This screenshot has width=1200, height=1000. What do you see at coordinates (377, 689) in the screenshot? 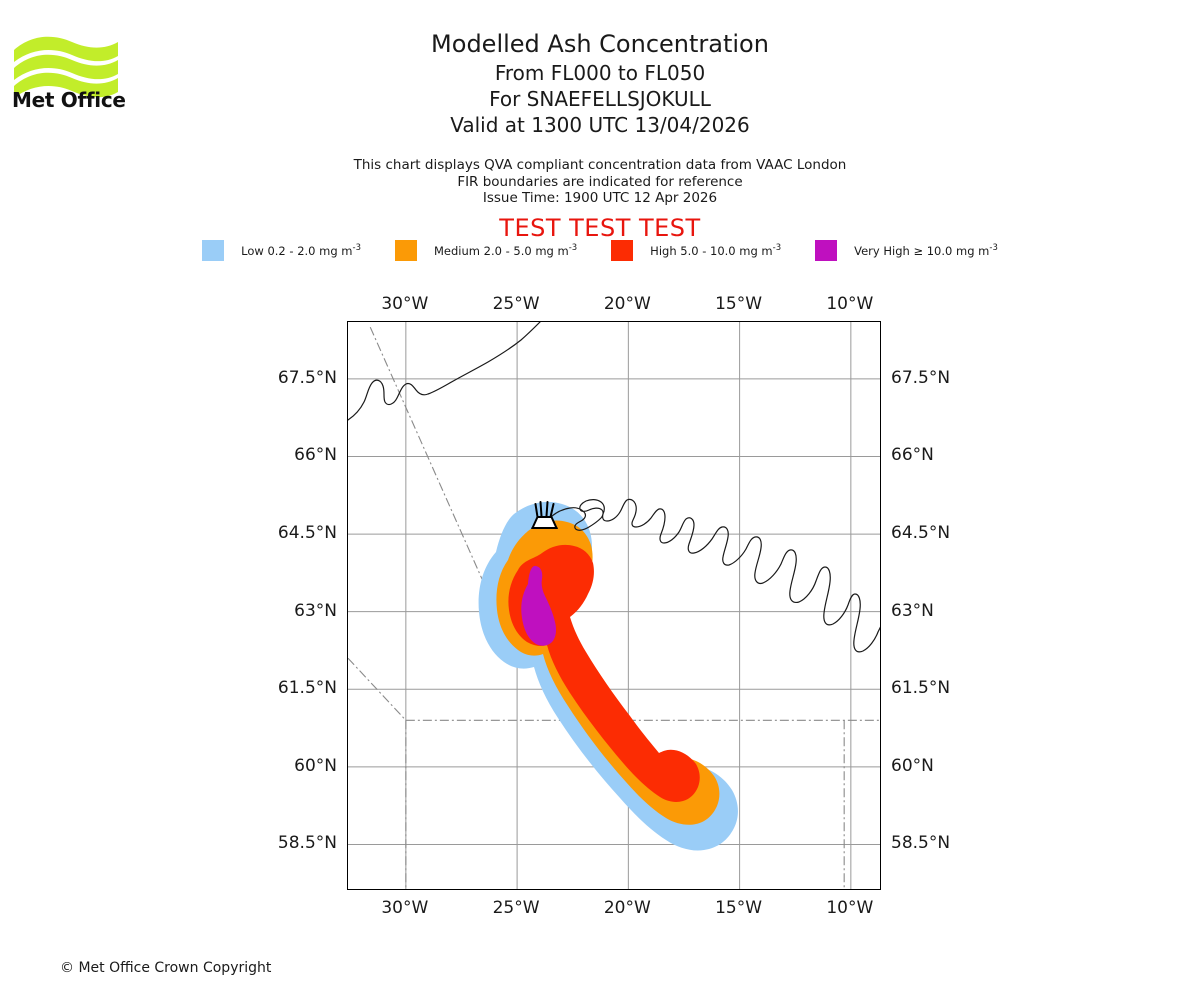
I see `fir-segment-reykjavik-sw-diagonal` at bounding box center [377, 689].